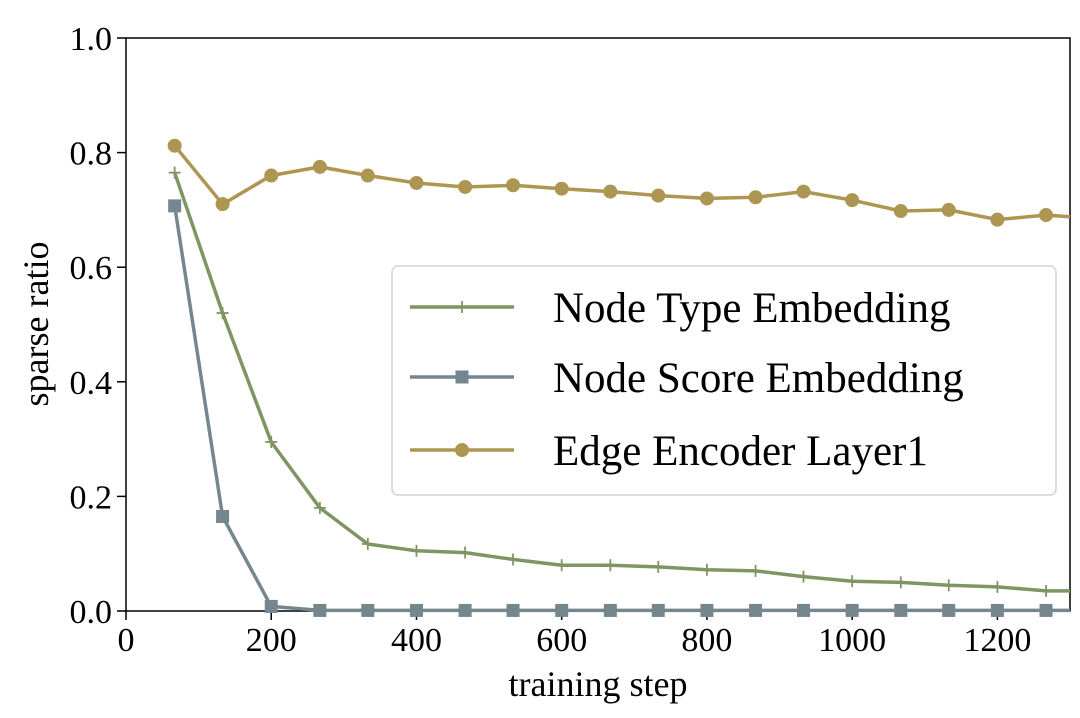  I want to click on x-tick-label: 400, so click(416, 640).